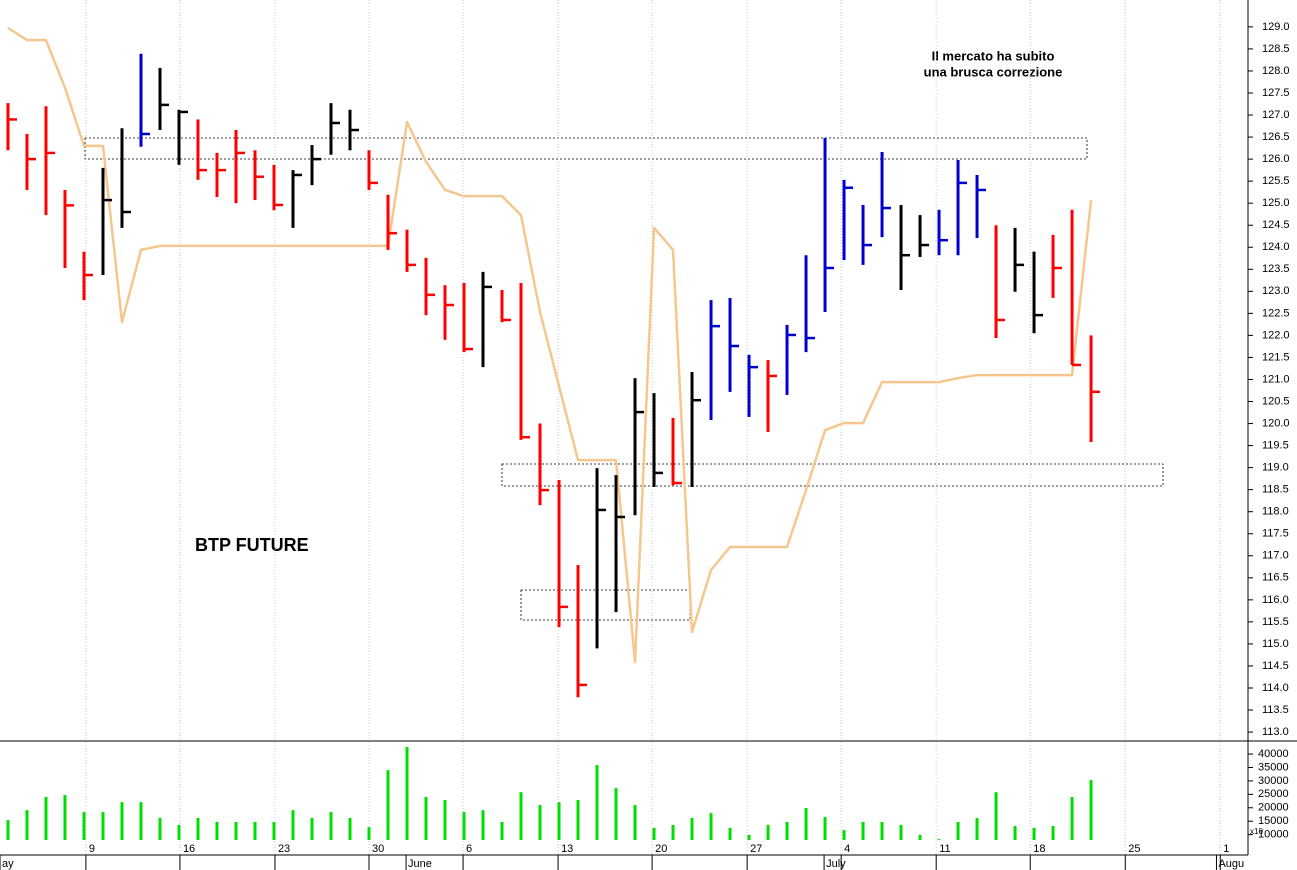 The height and width of the screenshot is (870, 1297). Describe the element at coordinates (1276, 181) in the screenshot. I see `y-tick-label: 125.5` at that location.